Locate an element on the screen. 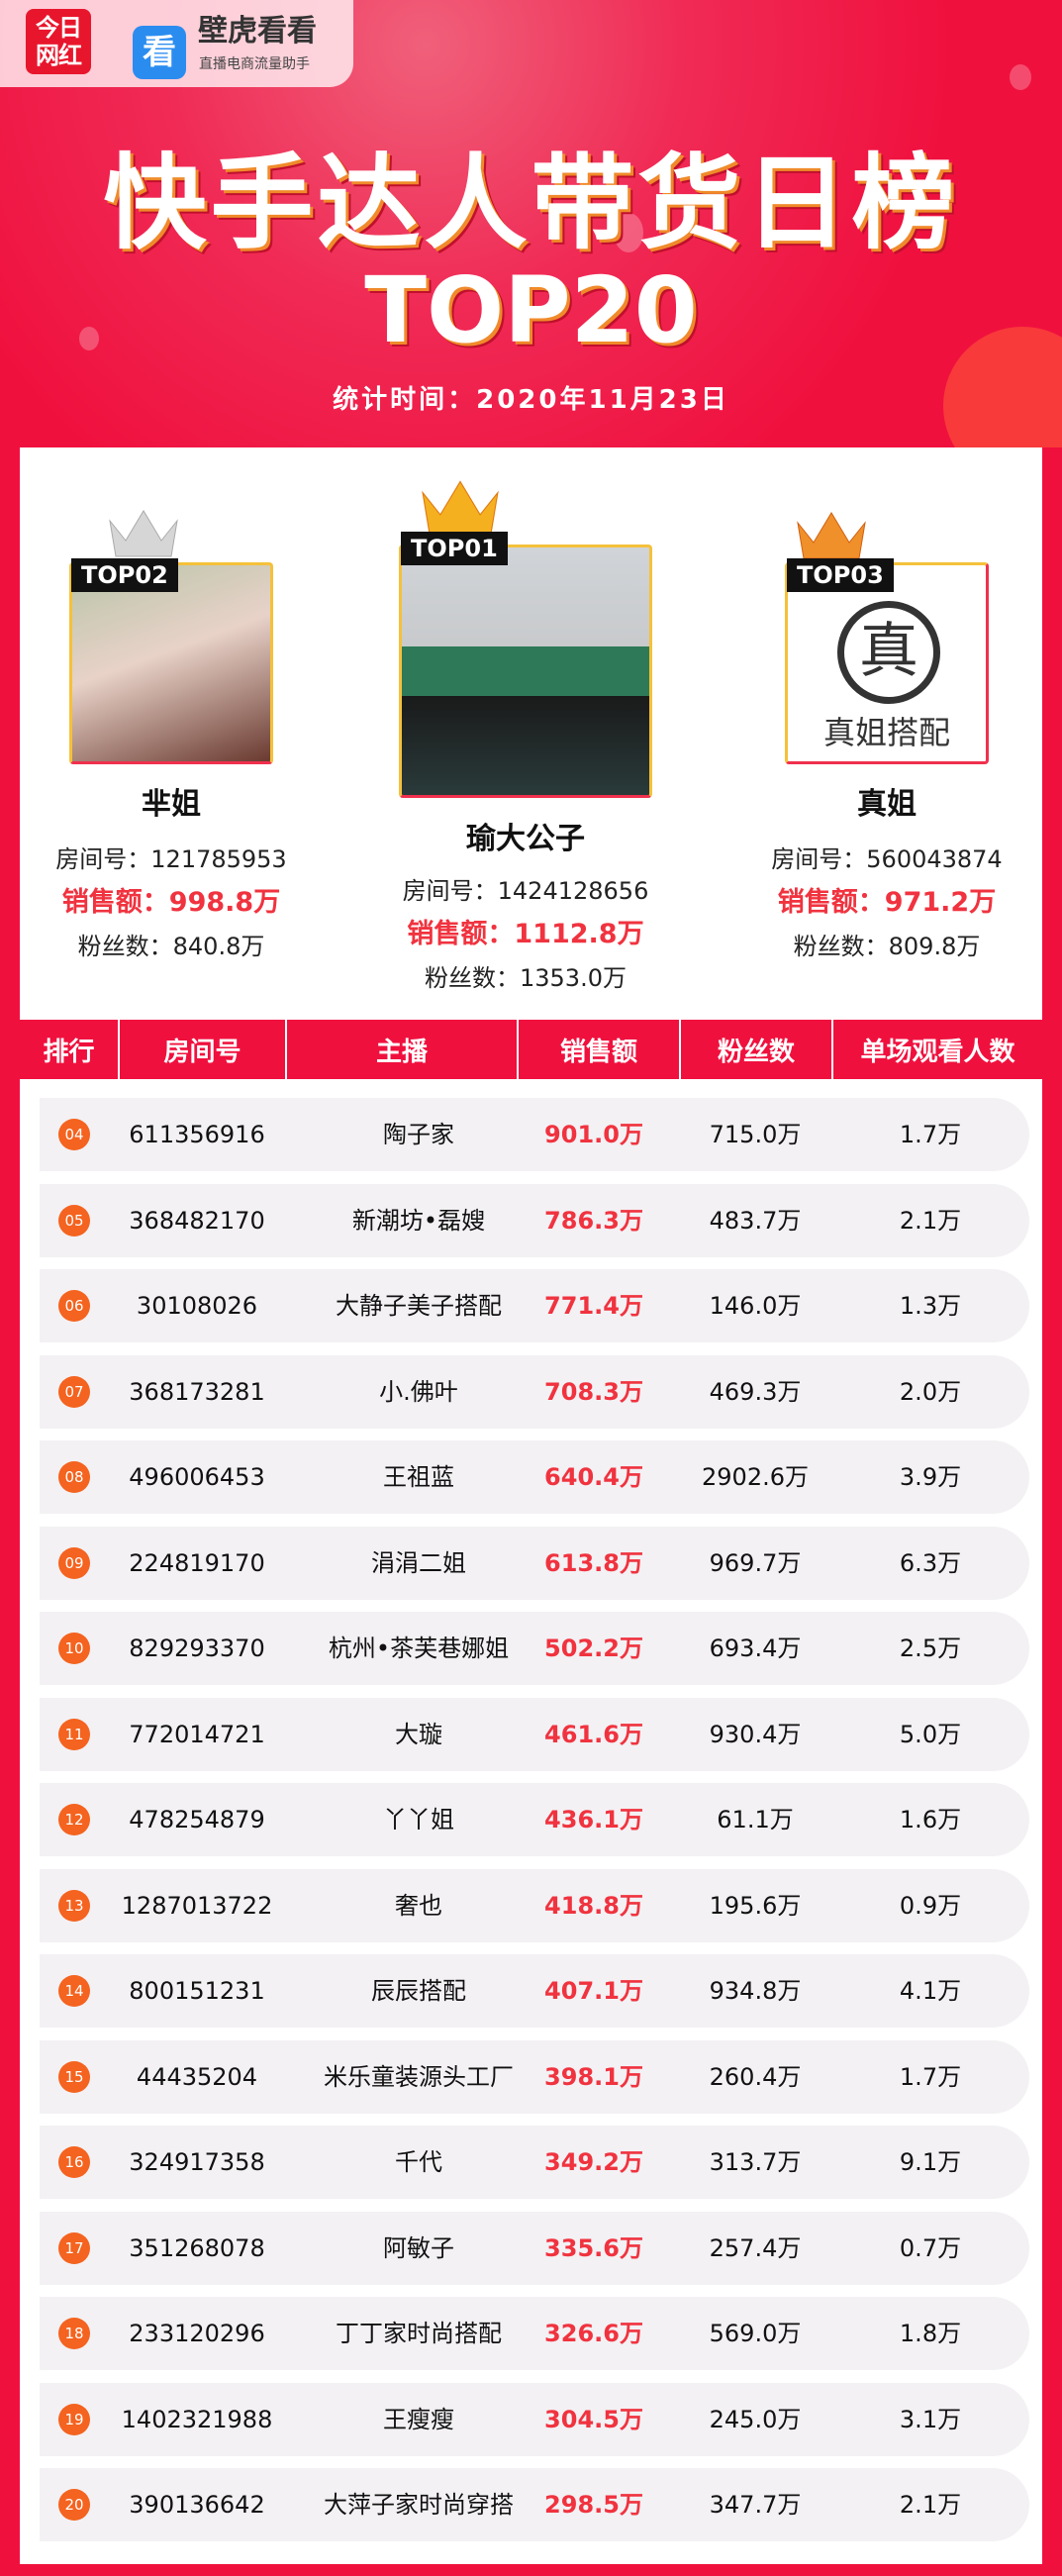  rank-badge: 15 is located at coordinates (74, 2077).